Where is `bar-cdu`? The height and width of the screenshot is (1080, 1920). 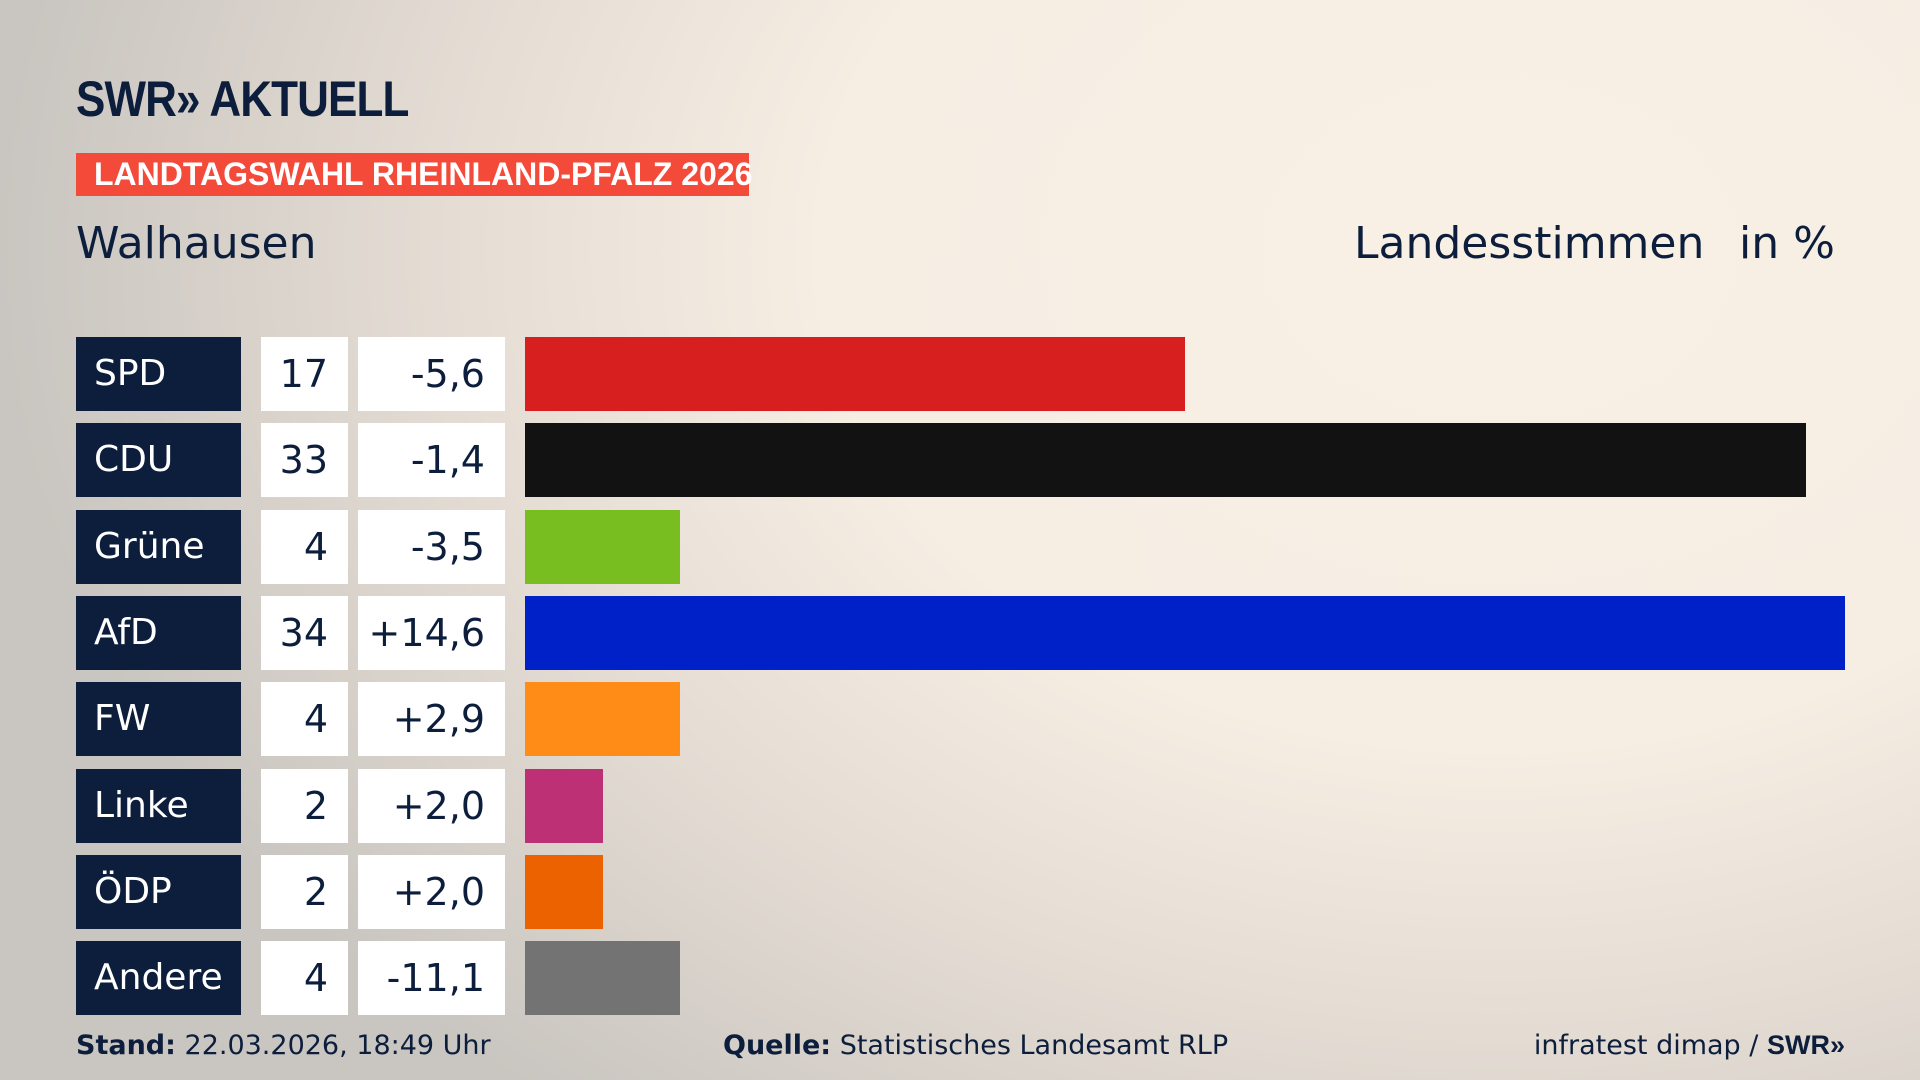
bar-cdu is located at coordinates (1166, 460).